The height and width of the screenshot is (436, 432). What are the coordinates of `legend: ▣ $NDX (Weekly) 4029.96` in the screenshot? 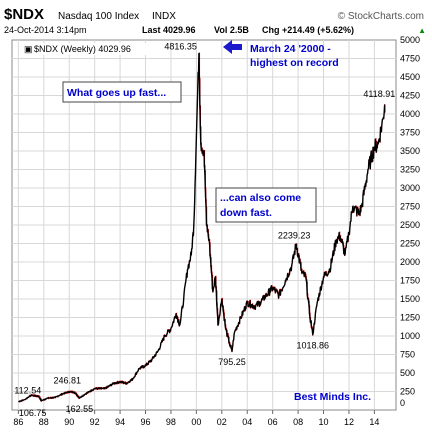 It's located at (92, 49).